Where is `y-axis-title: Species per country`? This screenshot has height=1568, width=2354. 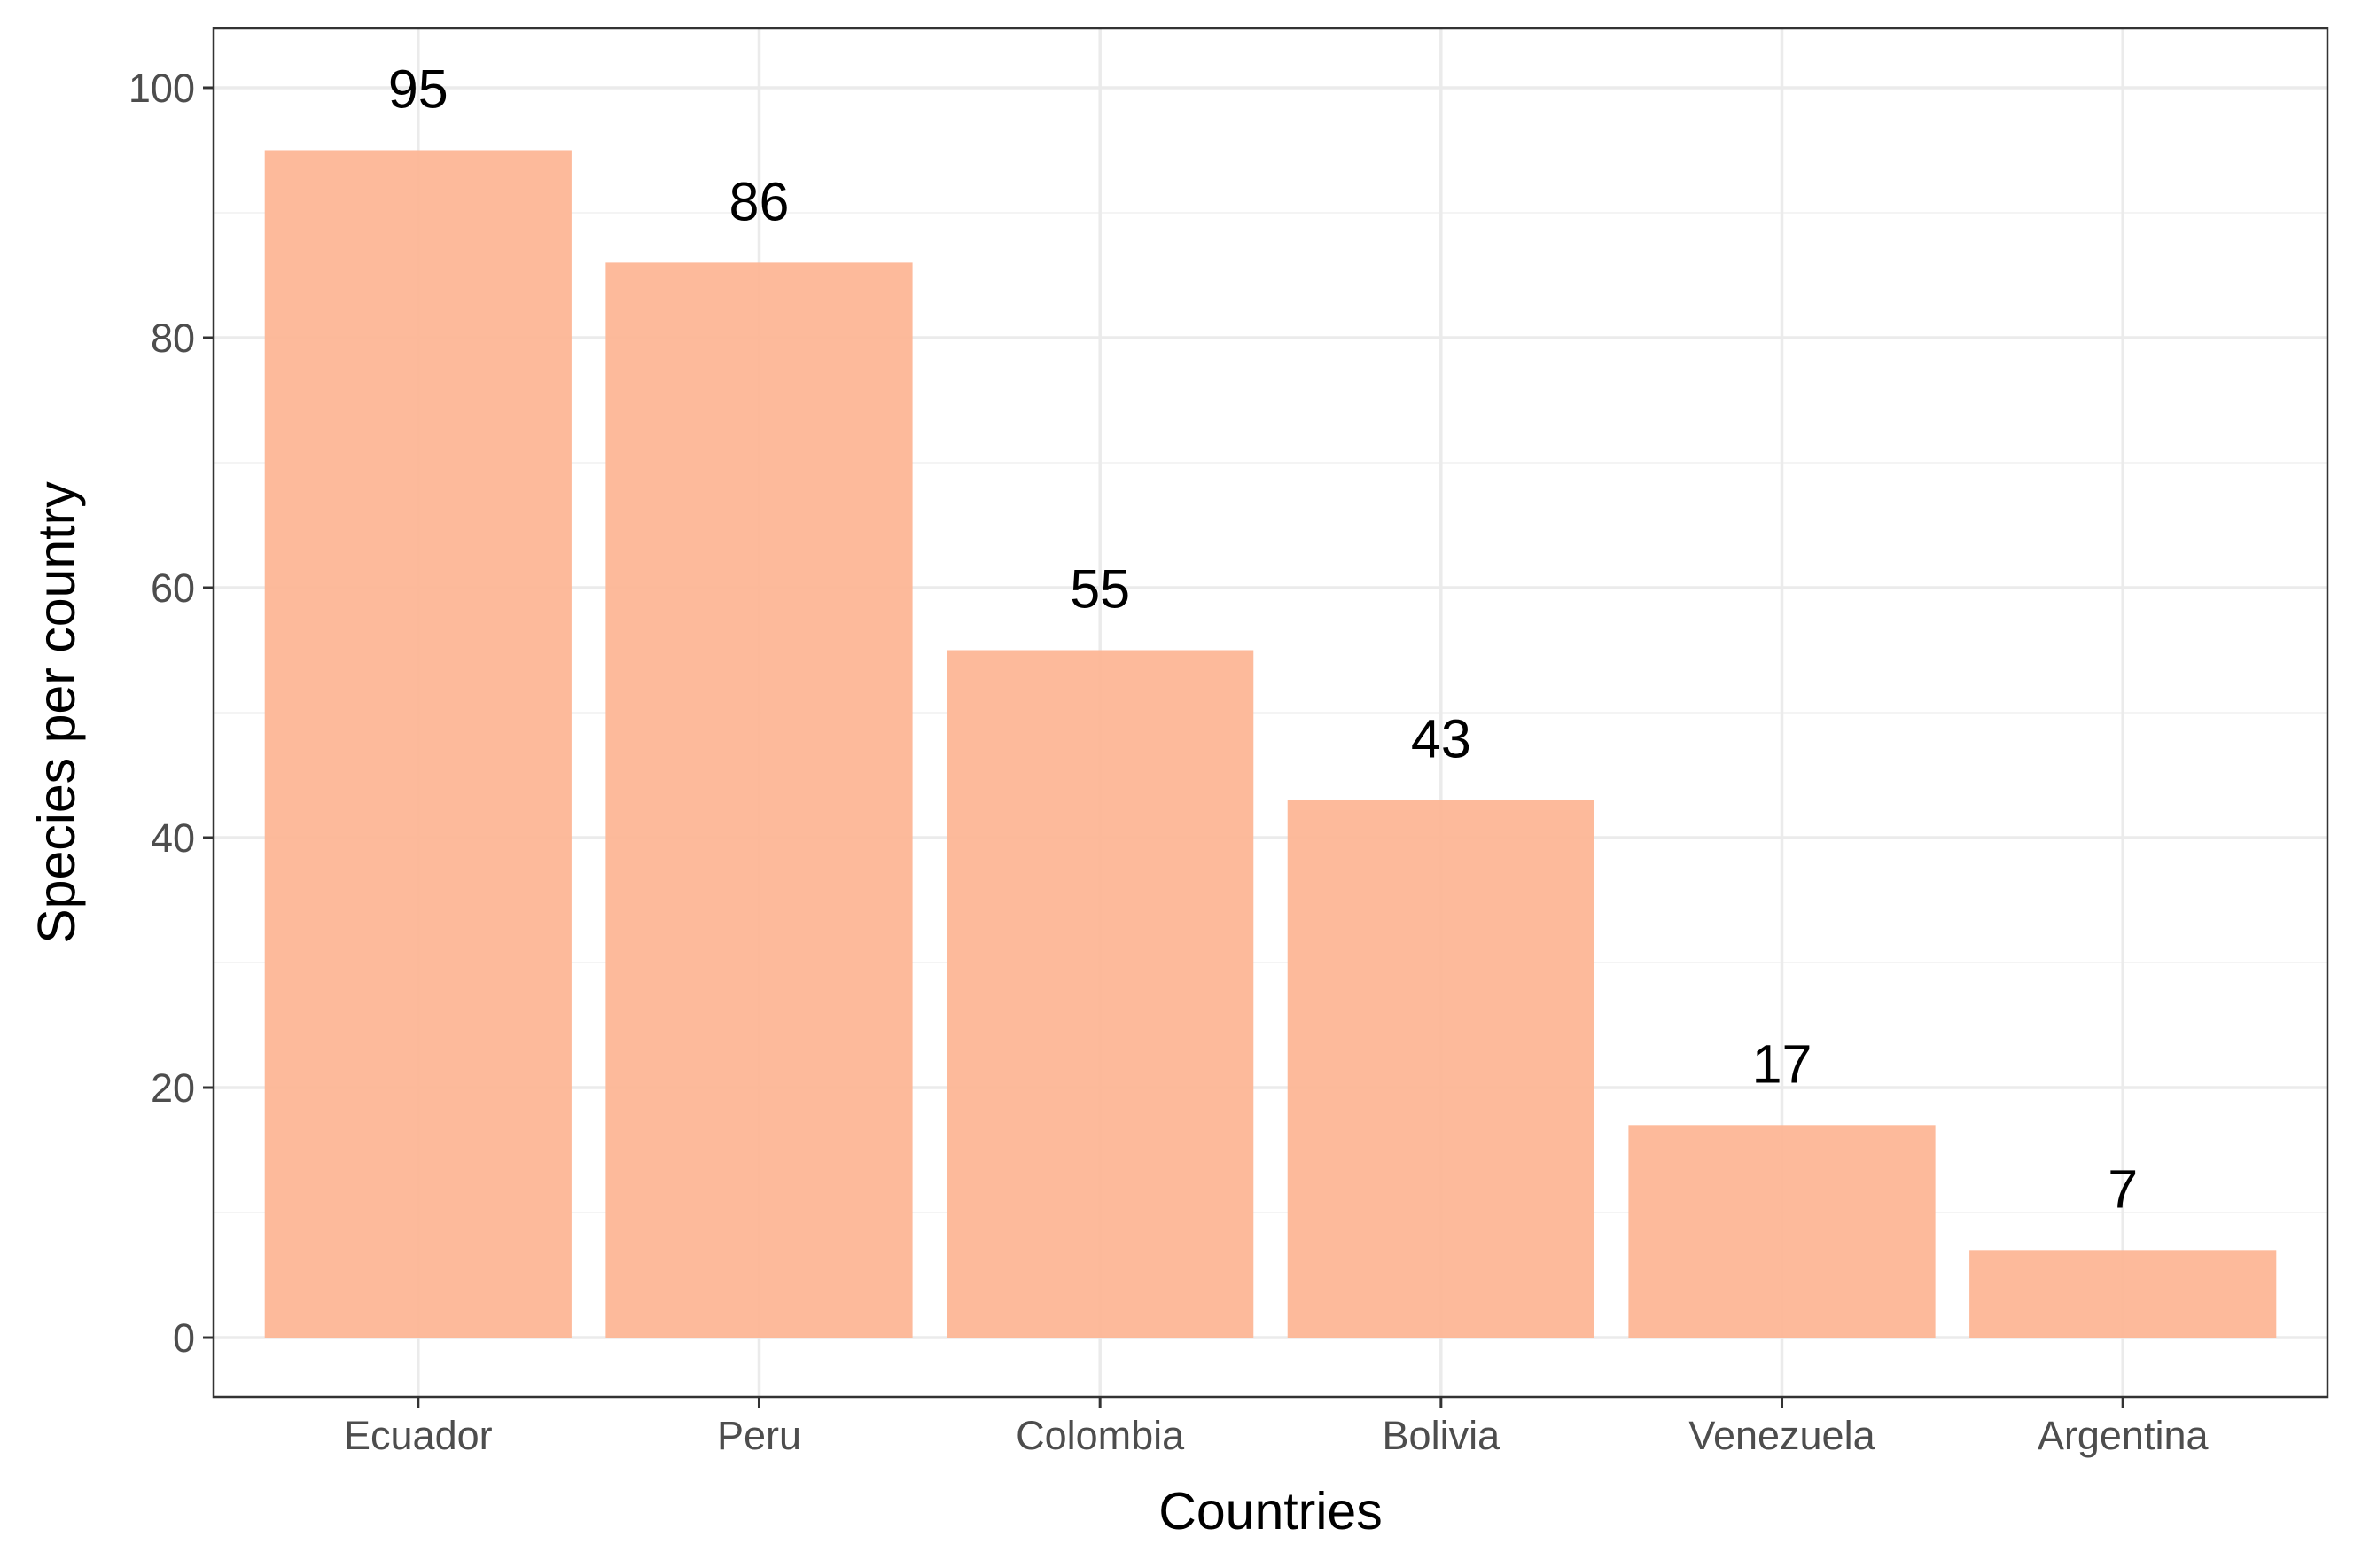
y-axis-title: Species per country is located at coordinates (56, 712).